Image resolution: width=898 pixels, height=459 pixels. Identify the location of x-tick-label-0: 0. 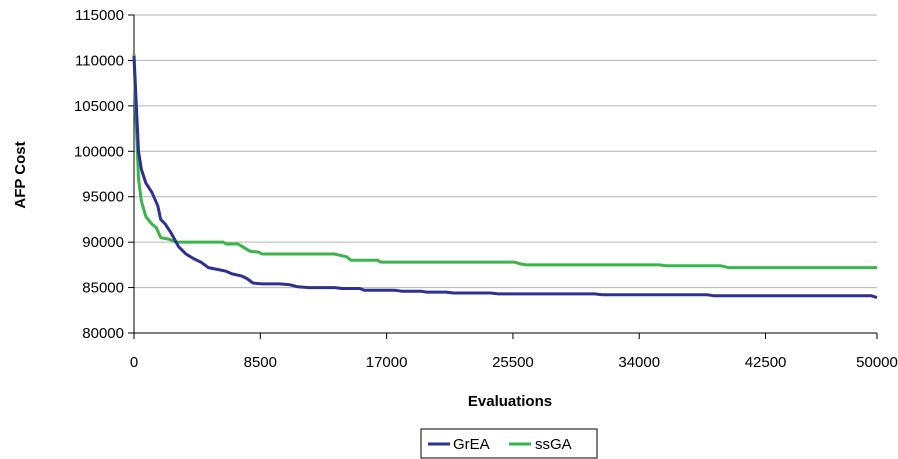
(134, 362).